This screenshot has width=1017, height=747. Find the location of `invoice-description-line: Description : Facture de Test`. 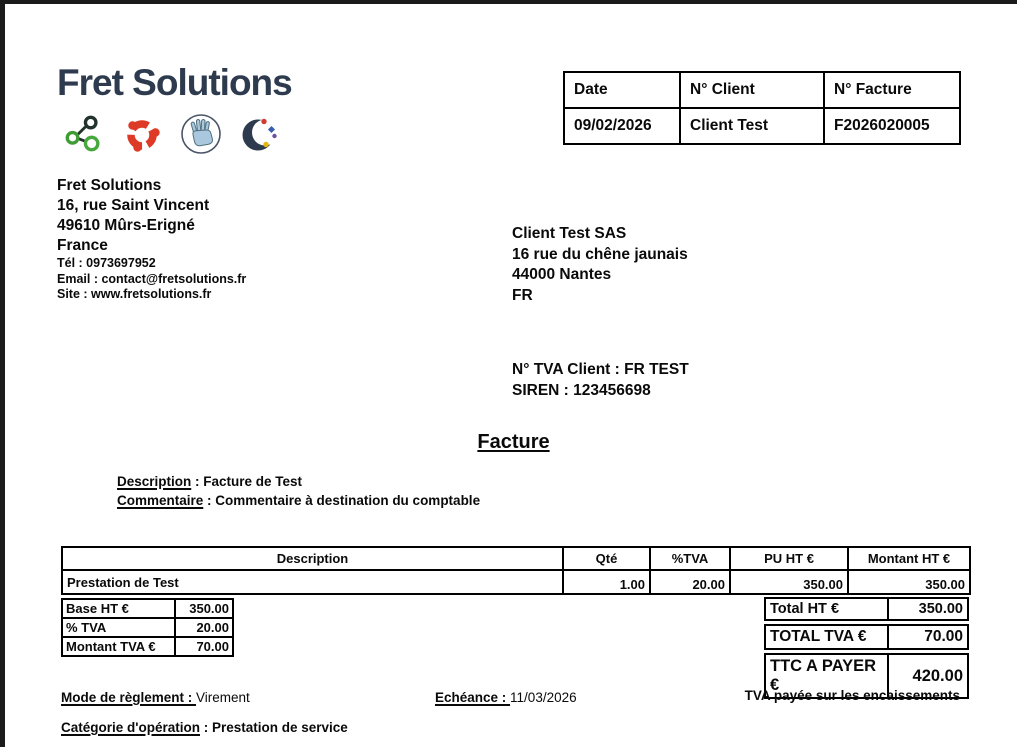

invoice-description-line: Description : Facture de Test is located at coordinates (298, 482).